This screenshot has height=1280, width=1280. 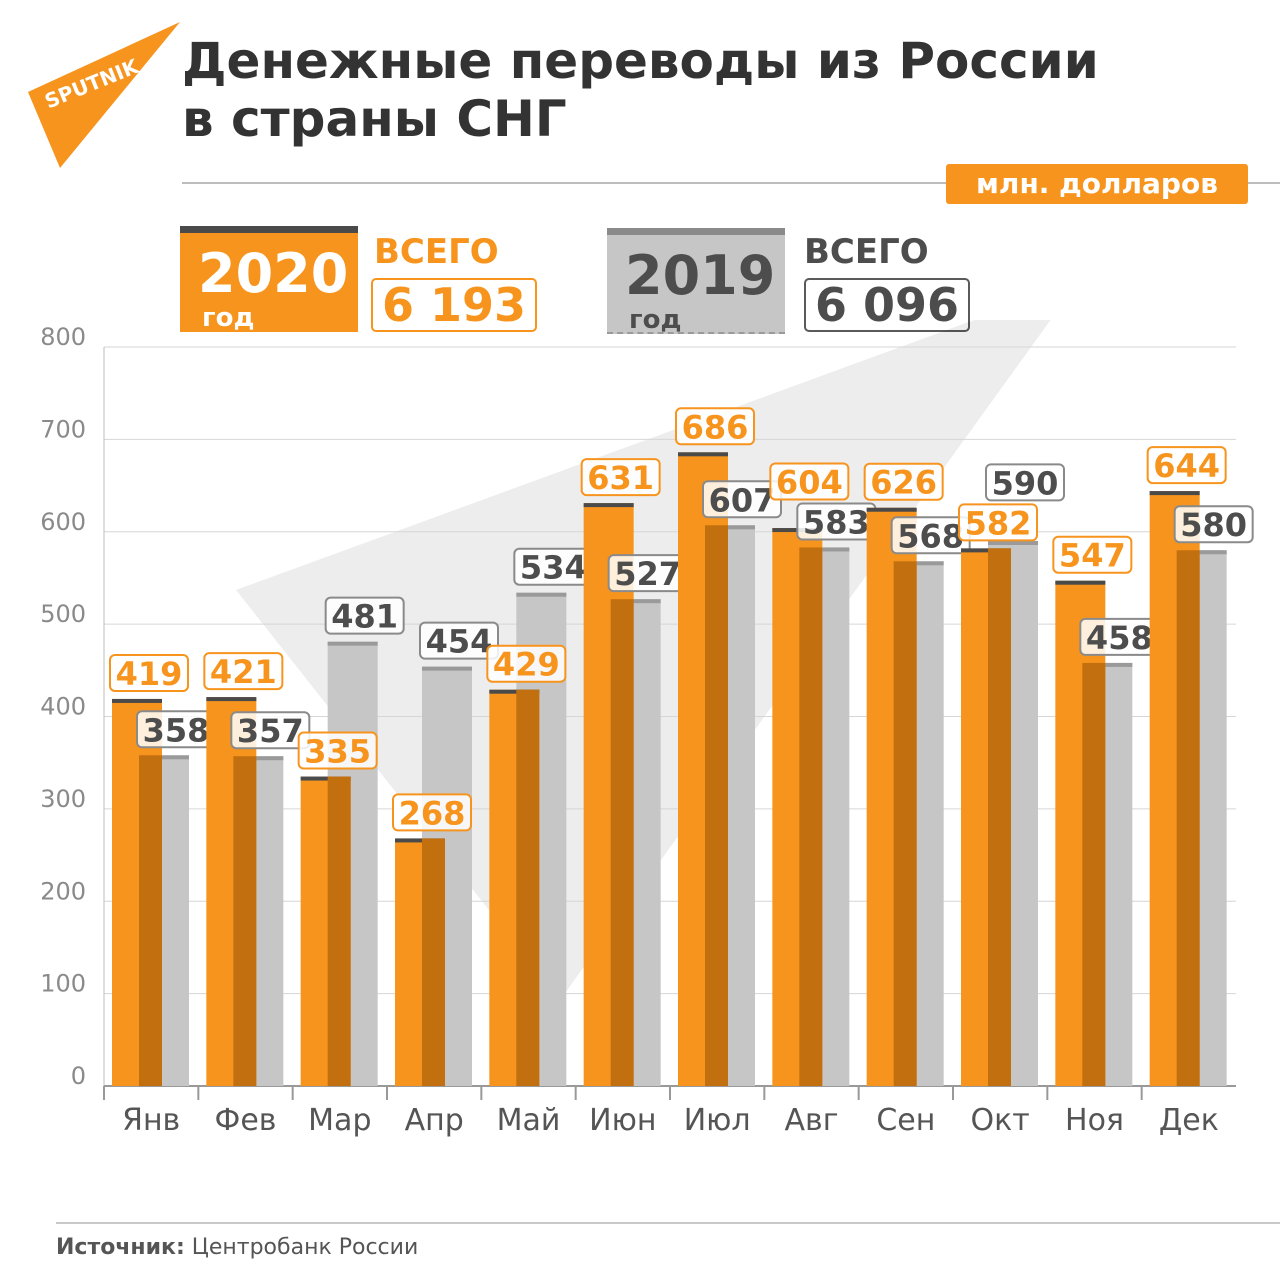 I want to click on data-label-2019: 458, so click(x=1119, y=638).